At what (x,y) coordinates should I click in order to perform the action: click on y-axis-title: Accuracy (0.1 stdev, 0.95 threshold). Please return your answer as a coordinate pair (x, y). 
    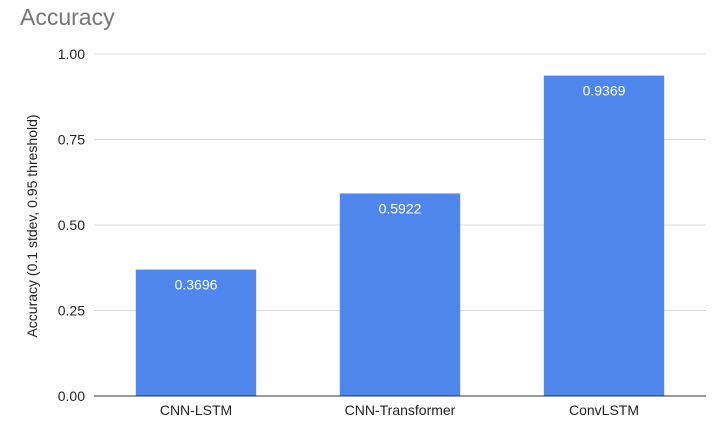
    Looking at the image, I should click on (32, 225).